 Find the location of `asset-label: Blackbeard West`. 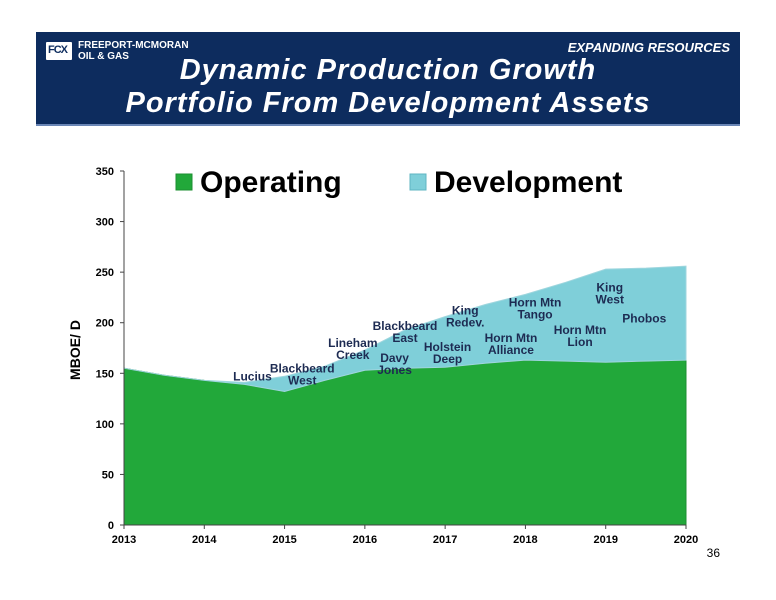

asset-label: Blackbeard West is located at coordinates (302, 374).